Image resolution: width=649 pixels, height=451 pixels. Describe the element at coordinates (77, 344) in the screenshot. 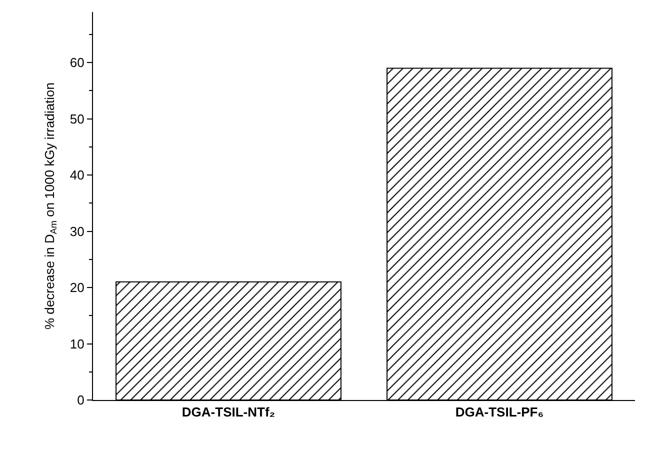

I see `y-tick-label: 10` at that location.